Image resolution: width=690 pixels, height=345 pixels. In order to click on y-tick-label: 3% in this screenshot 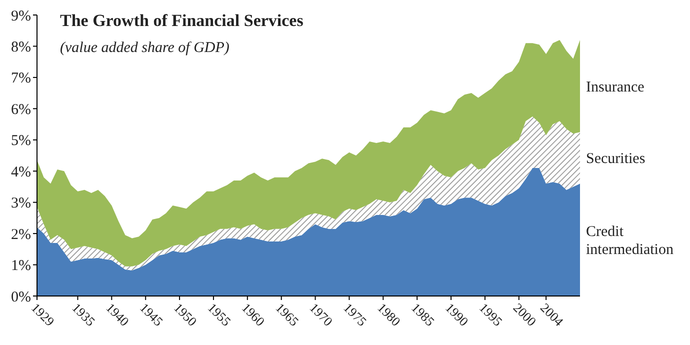, I will do `click(21, 204)`.